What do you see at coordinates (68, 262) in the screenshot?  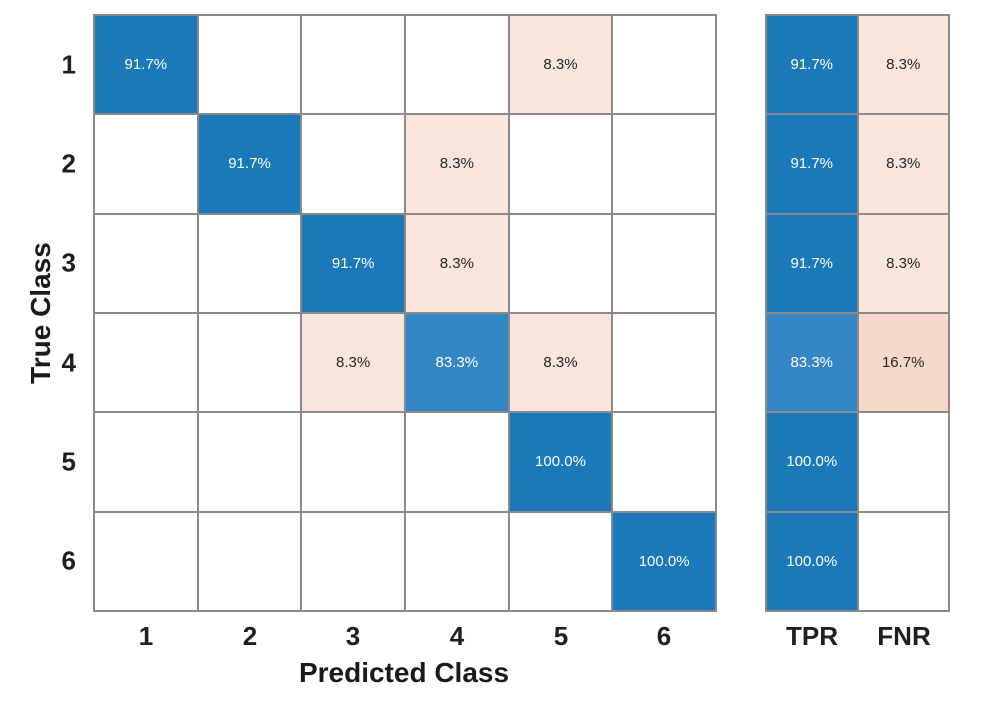 I see `y-tick-3: 3` at bounding box center [68, 262].